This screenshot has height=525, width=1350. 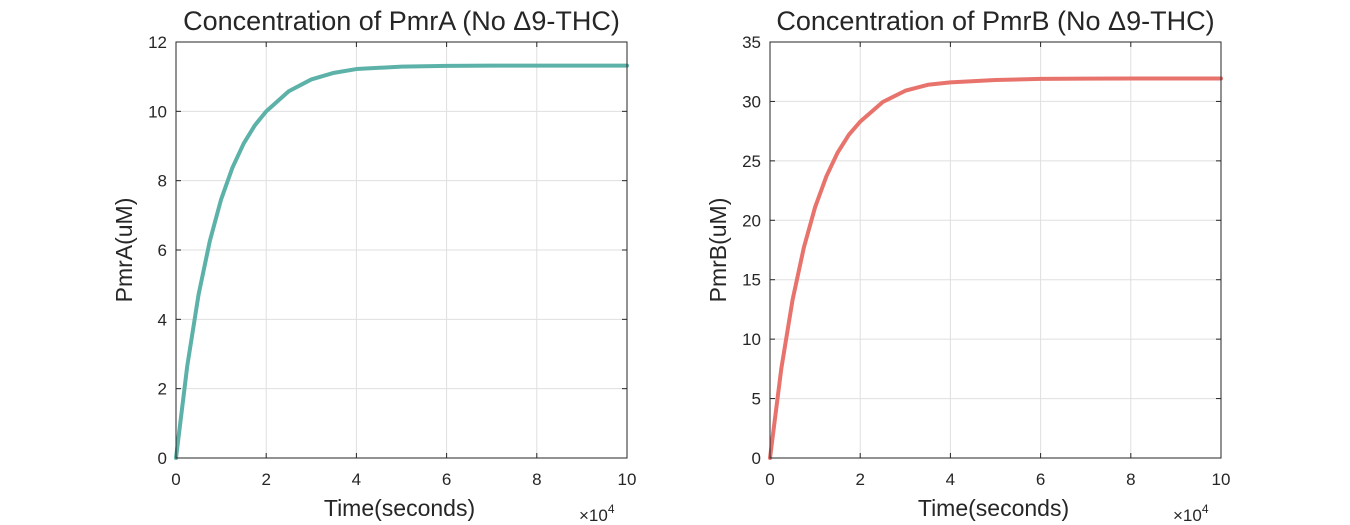 I want to click on x-axis-label-pmra: Time(seconds), so click(x=399, y=508).